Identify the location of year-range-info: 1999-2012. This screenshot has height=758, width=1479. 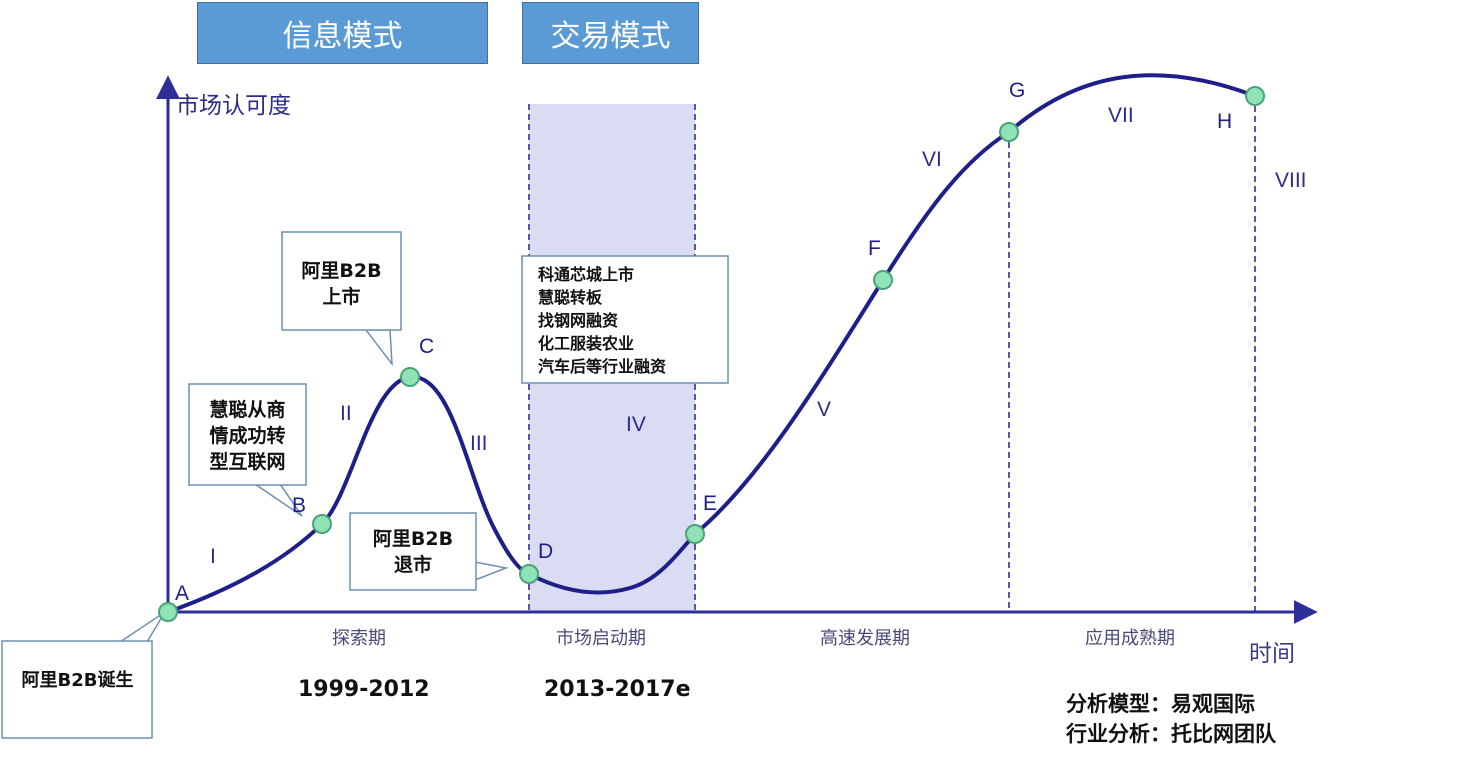
(364, 689).